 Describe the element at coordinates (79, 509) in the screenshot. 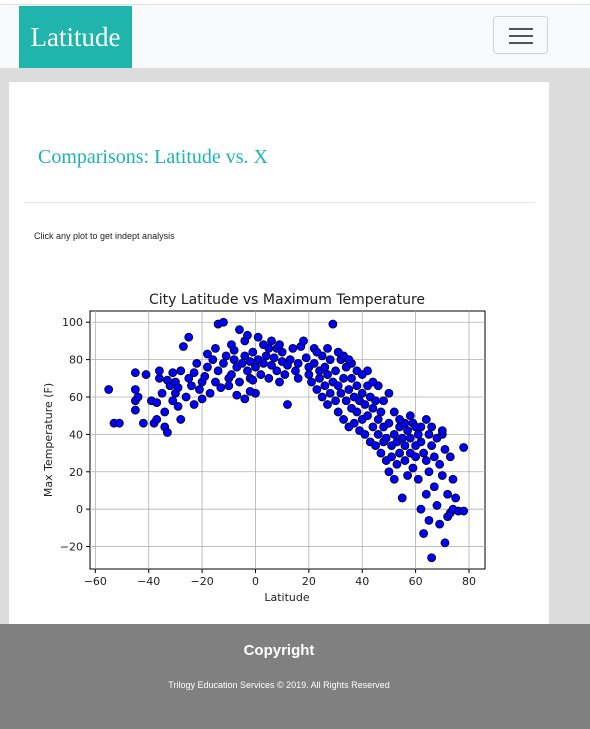

I see `y-tick-label: 0` at that location.